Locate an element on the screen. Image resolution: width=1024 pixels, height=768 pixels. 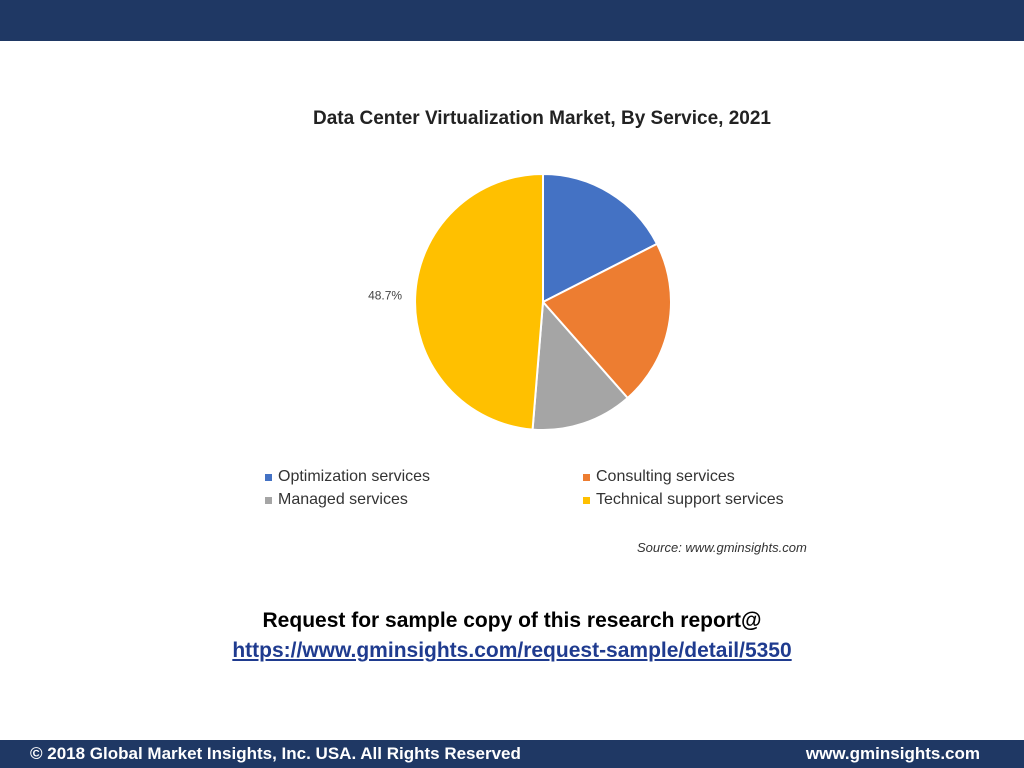
pie-slice-optimization-services is located at coordinates (600, 238).